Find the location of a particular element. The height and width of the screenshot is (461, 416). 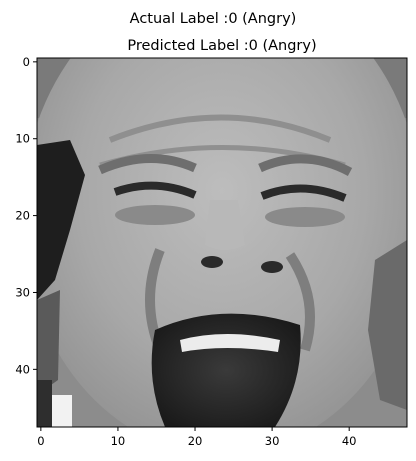

x-tick-label: 10 is located at coordinates (118, 441).